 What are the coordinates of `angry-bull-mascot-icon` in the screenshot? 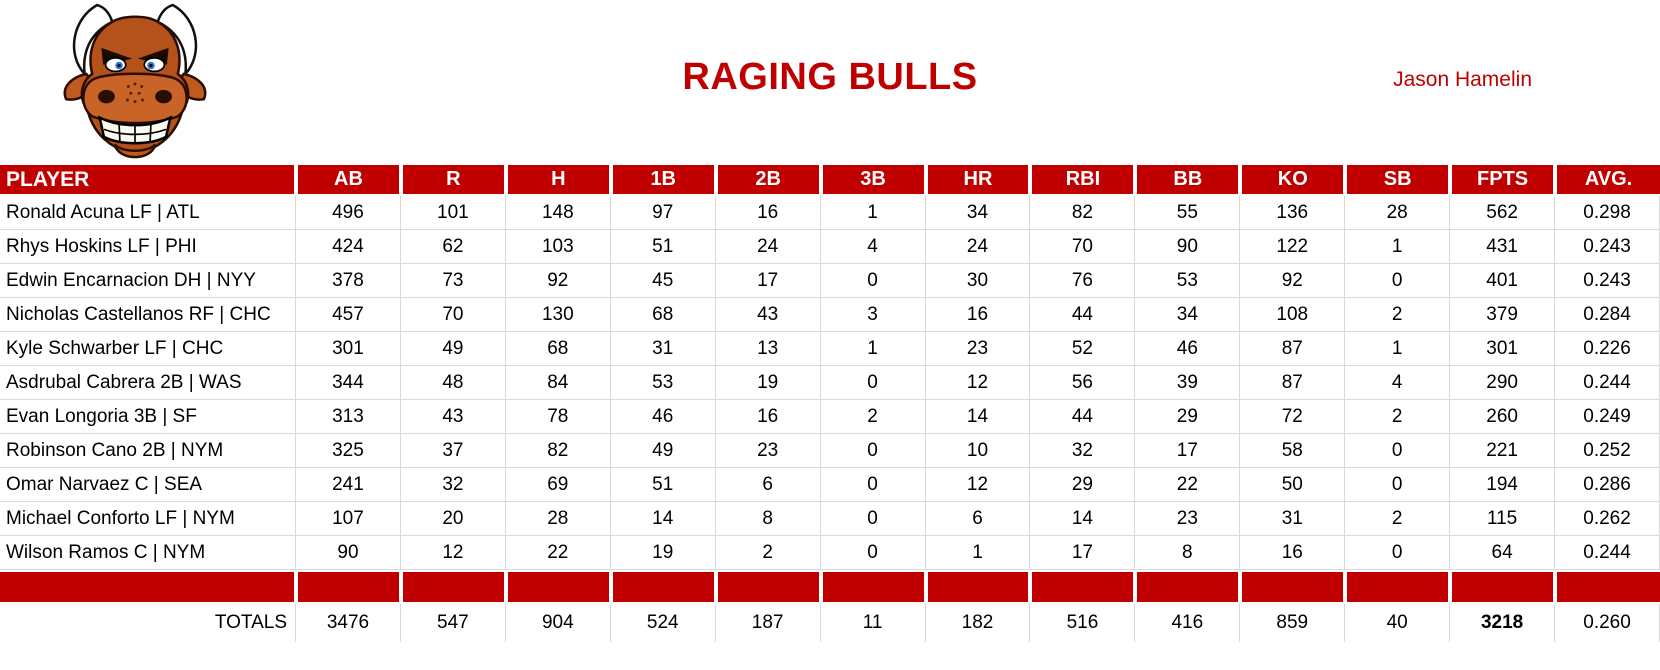 It's located at (135, 81).